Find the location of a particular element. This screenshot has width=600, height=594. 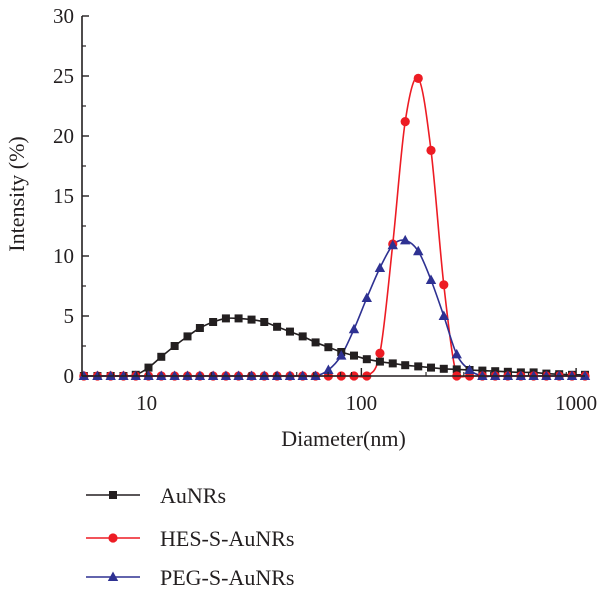

legend-label: PEG-S-AuNRs is located at coordinates (227, 577).